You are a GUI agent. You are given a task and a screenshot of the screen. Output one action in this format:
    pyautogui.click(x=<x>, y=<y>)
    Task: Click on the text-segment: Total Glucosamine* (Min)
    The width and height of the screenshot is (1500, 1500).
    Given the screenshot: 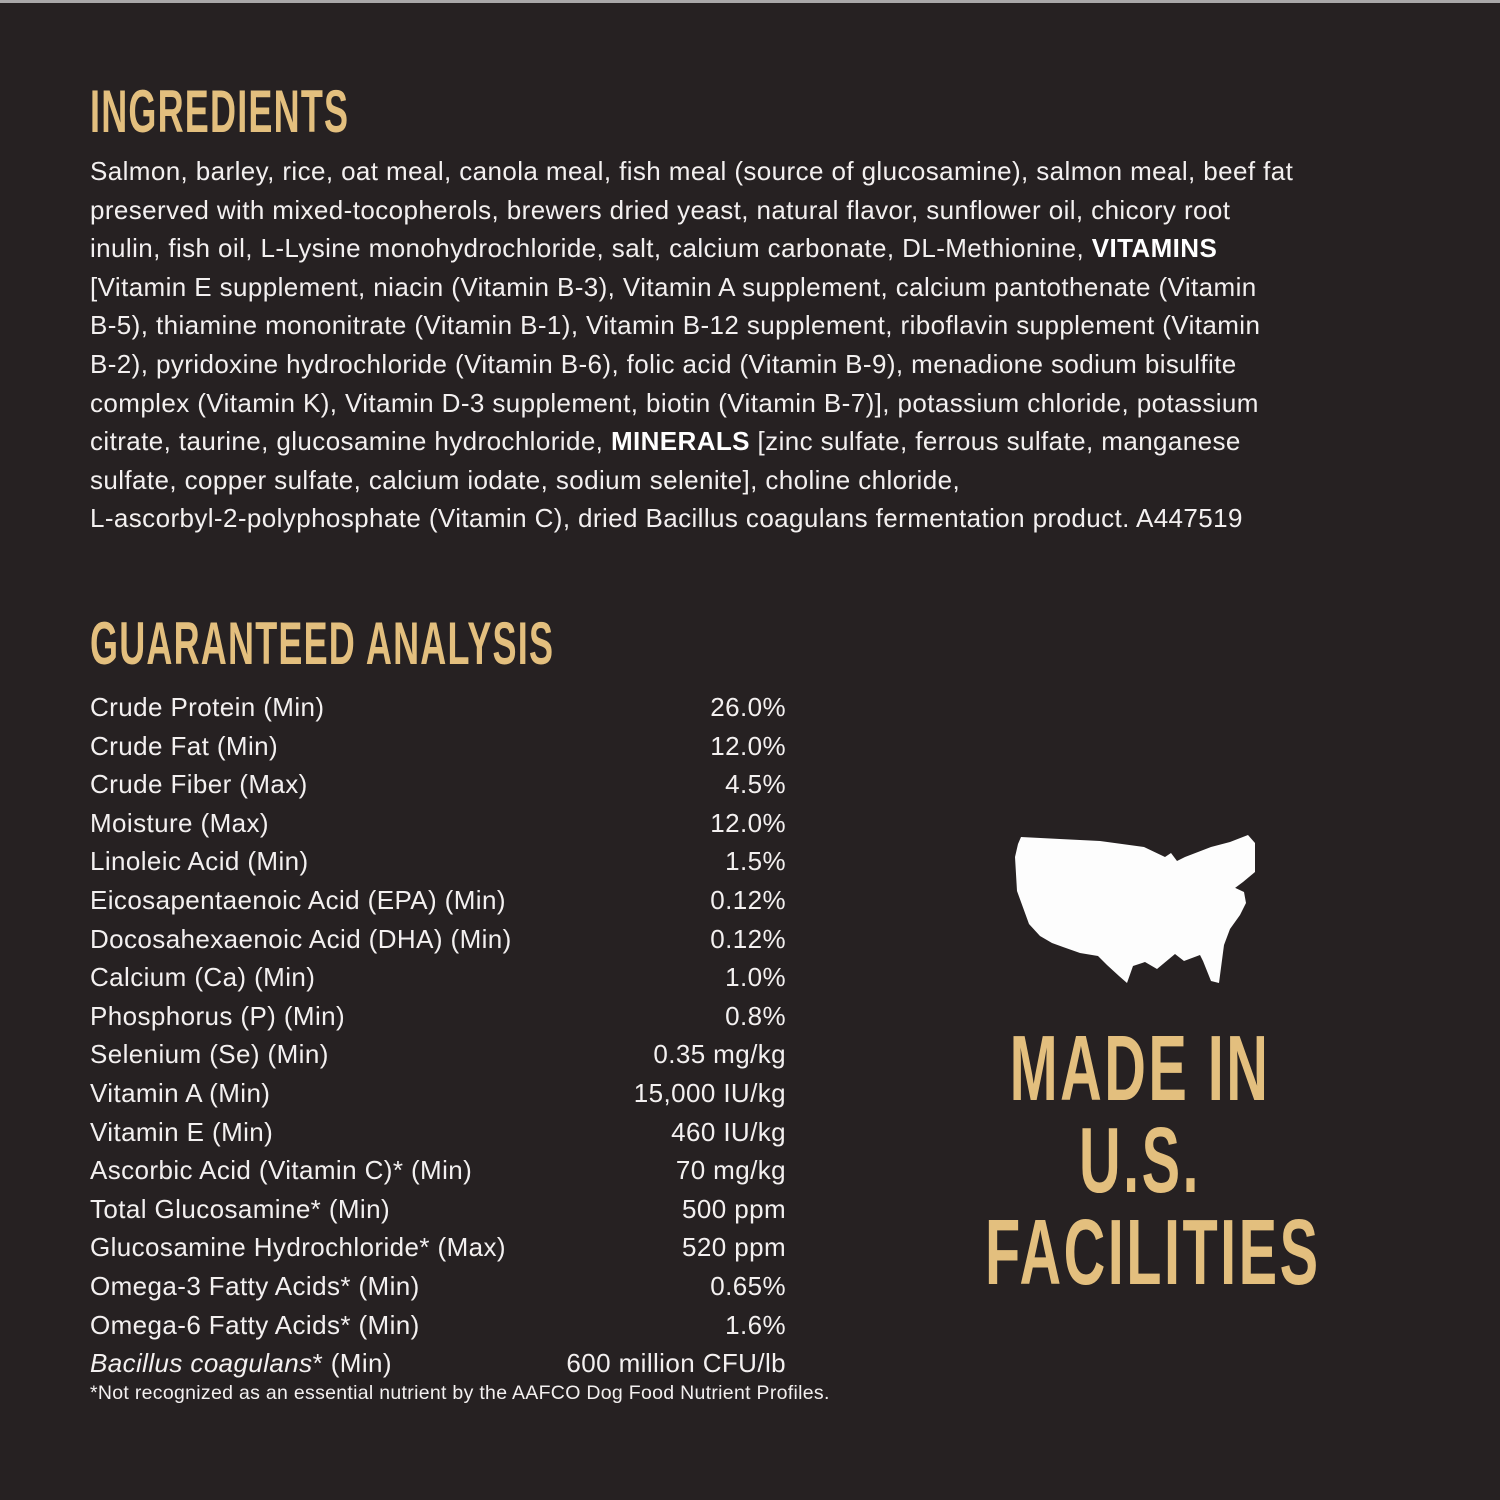 What is the action you would take?
    pyautogui.click(x=240, y=1208)
    